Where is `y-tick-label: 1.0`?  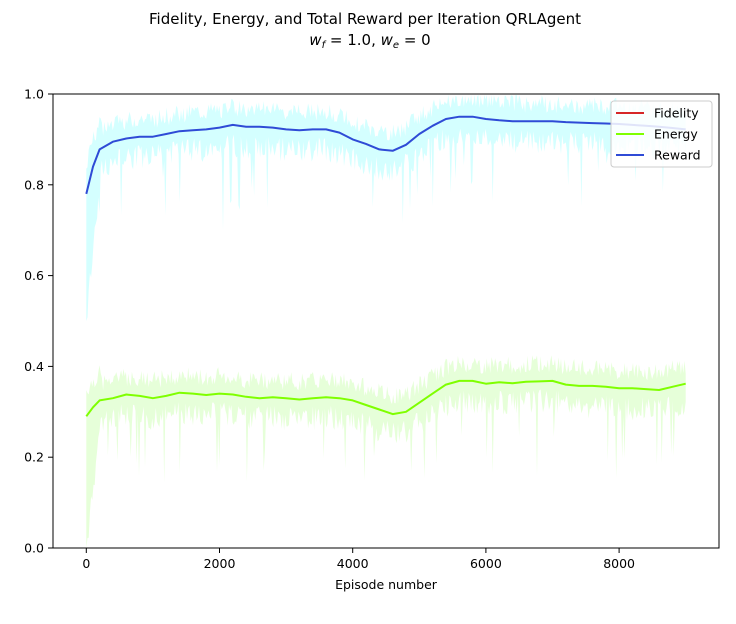 y-tick-label: 1.0 is located at coordinates (34, 94).